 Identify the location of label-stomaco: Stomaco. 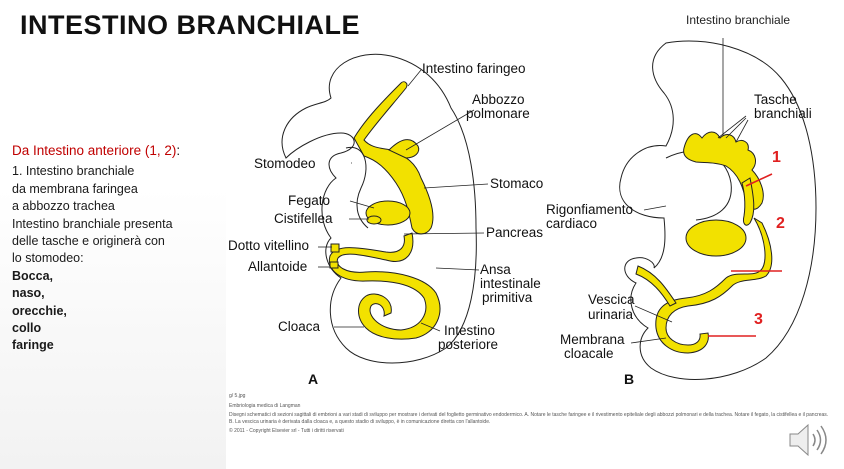
(516, 183).